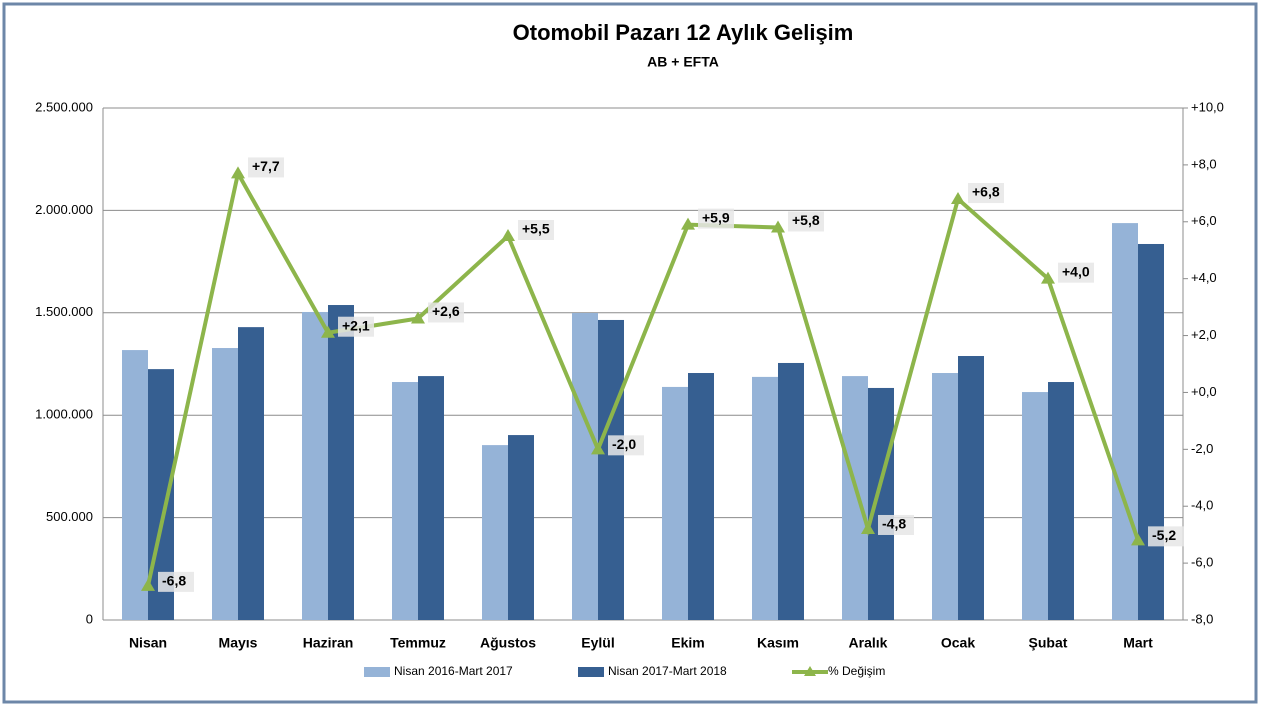 The height and width of the screenshot is (708, 1264). What do you see at coordinates (667, 671) in the screenshot?
I see `legend-label: Nisan 2017-Mart 2018` at bounding box center [667, 671].